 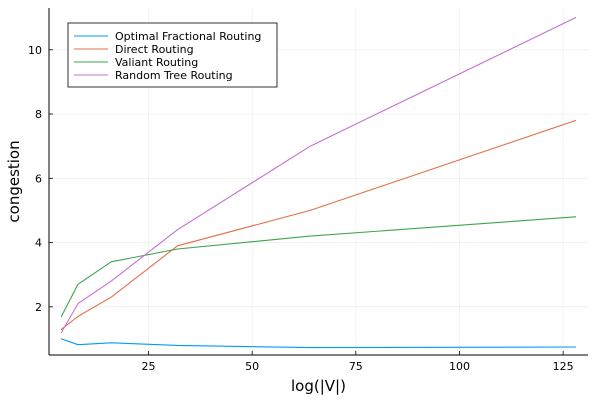 I want to click on x-tick-label: 25, so click(x=149, y=366).